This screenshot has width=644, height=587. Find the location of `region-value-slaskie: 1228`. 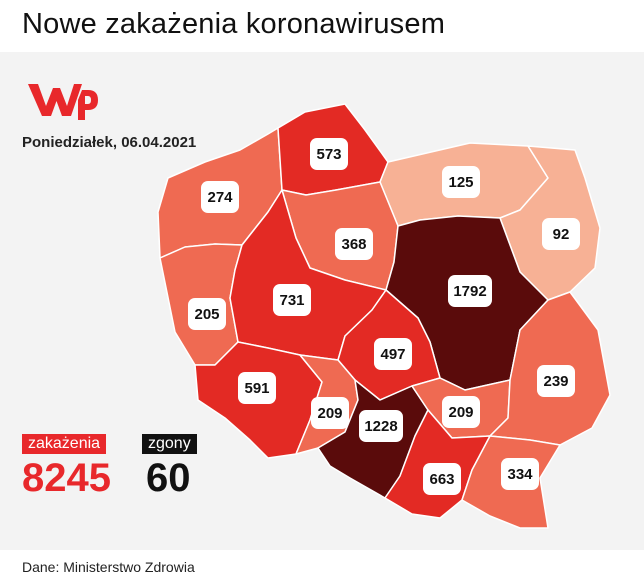

region-value-slaskie: 1228 is located at coordinates (381, 426).